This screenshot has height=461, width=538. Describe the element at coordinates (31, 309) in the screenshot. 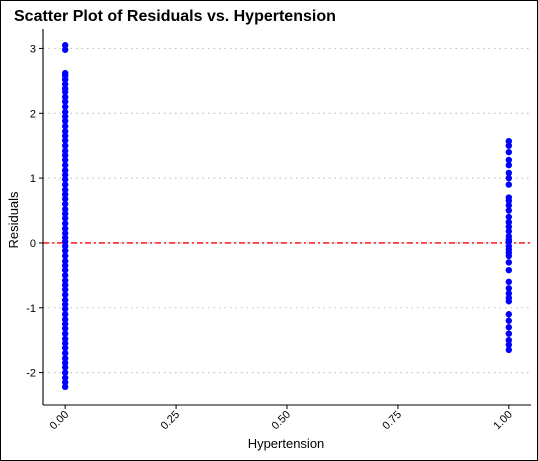

I see `y-tick-label: -1` at that location.